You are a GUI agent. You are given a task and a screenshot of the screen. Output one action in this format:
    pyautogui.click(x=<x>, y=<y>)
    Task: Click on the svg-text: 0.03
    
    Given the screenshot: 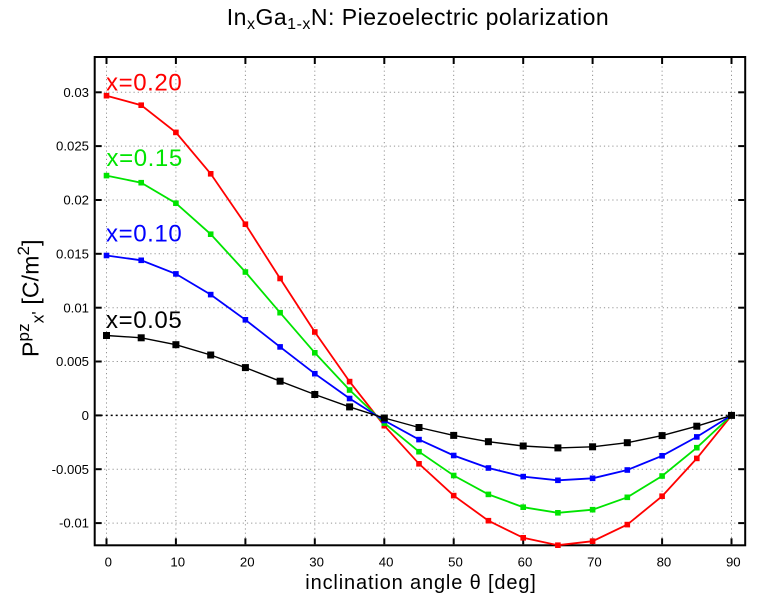 What is the action you would take?
    pyautogui.click(x=76, y=92)
    